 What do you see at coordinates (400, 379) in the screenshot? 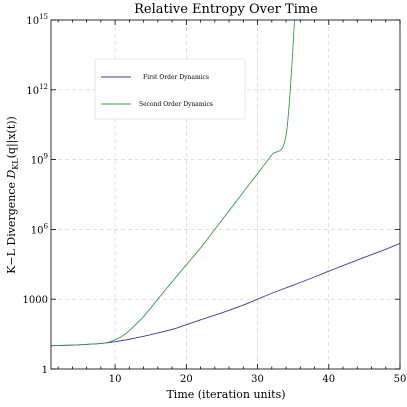
I see `x-tick-label: 50` at bounding box center [400, 379].